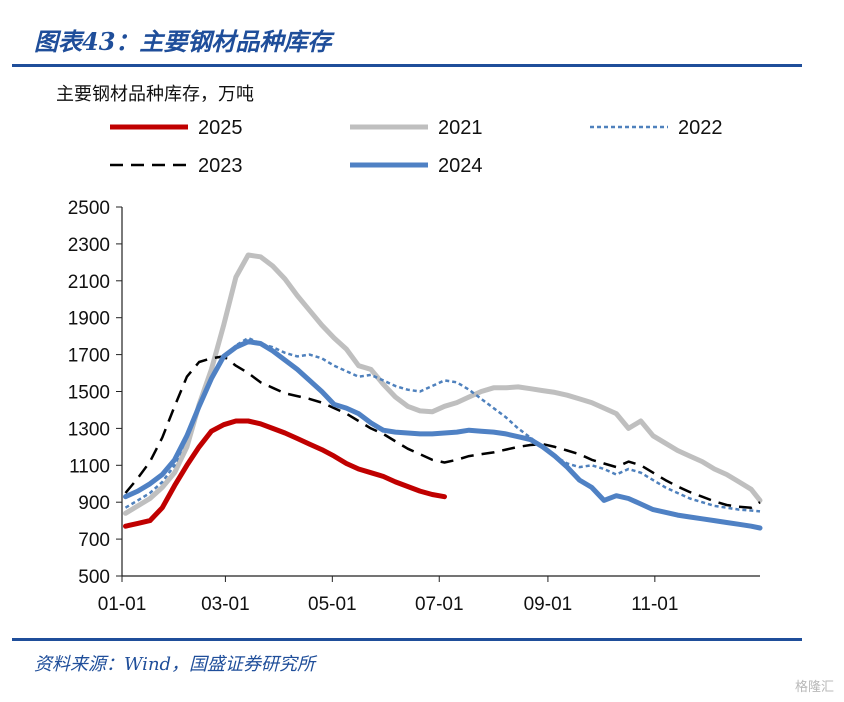 The height and width of the screenshot is (702, 844). I want to click on figure-title: 图表43：主要钢材品种库存, so click(183, 41).